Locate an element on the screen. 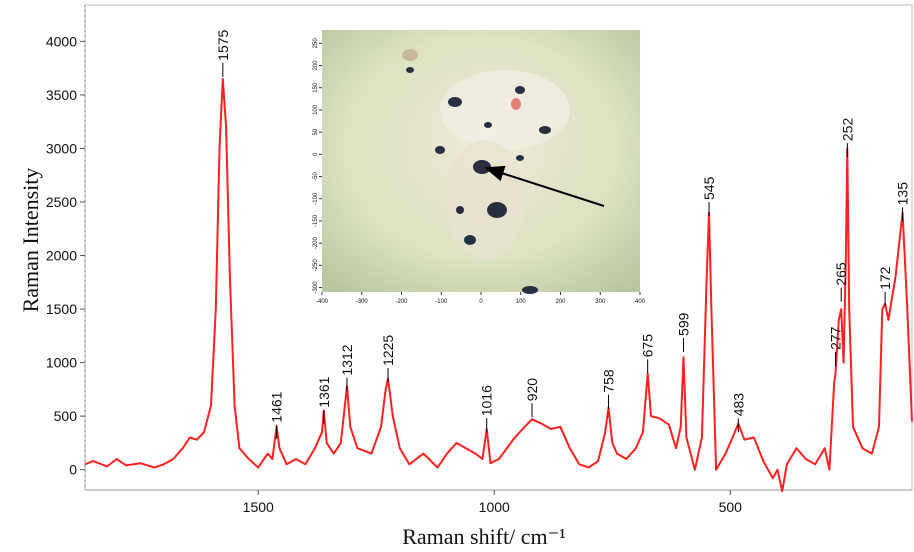  peak-label: 758 is located at coordinates (608, 381).